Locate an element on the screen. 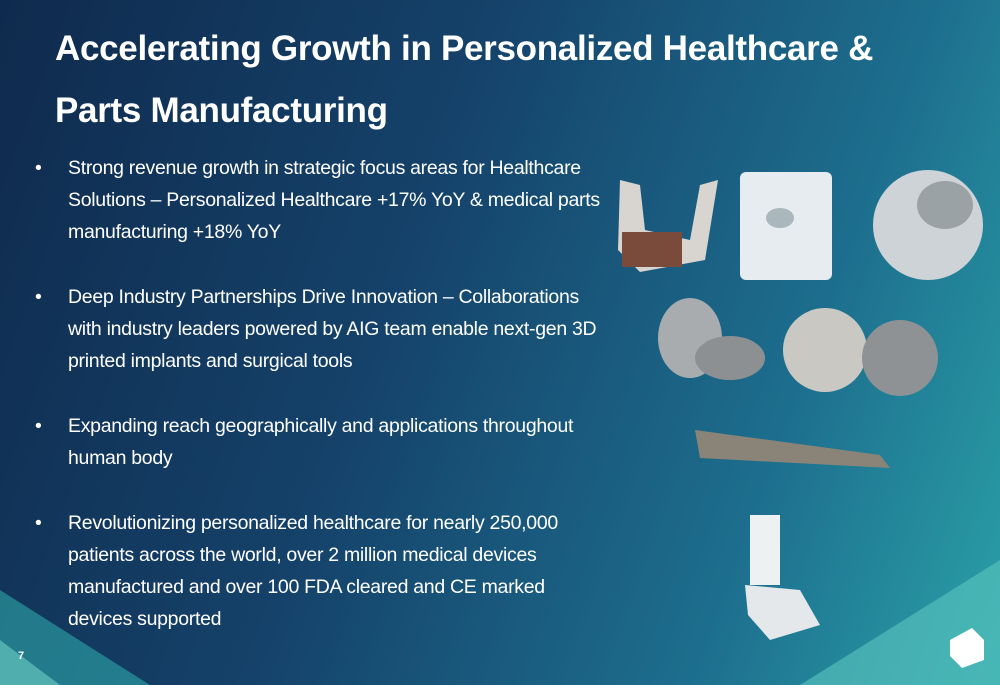  company-logo is located at coordinates (967, 648).